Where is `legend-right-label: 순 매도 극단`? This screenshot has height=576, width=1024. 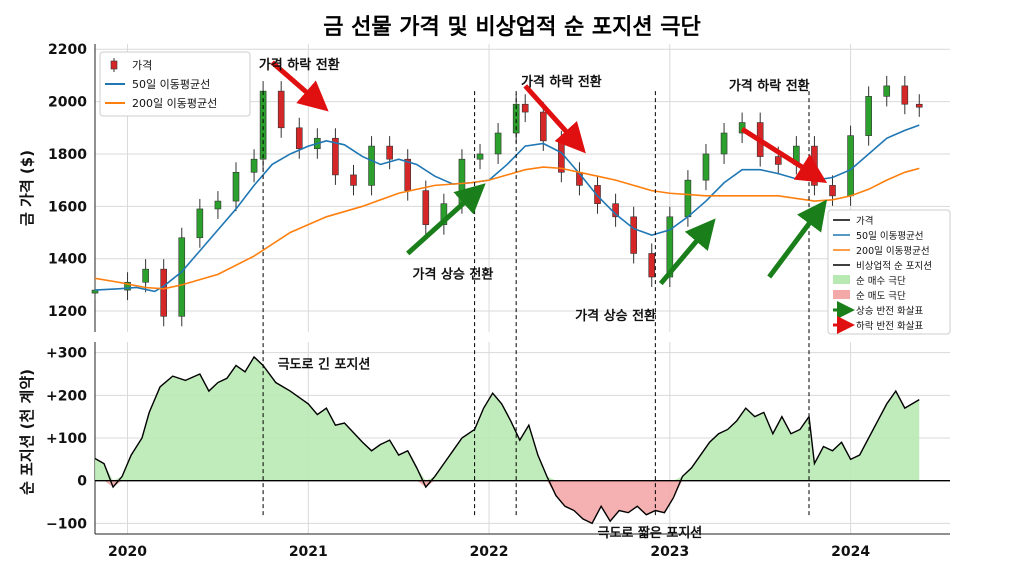
legend-right-label: 순 매도 극단 is located at coordinates (881, 296).